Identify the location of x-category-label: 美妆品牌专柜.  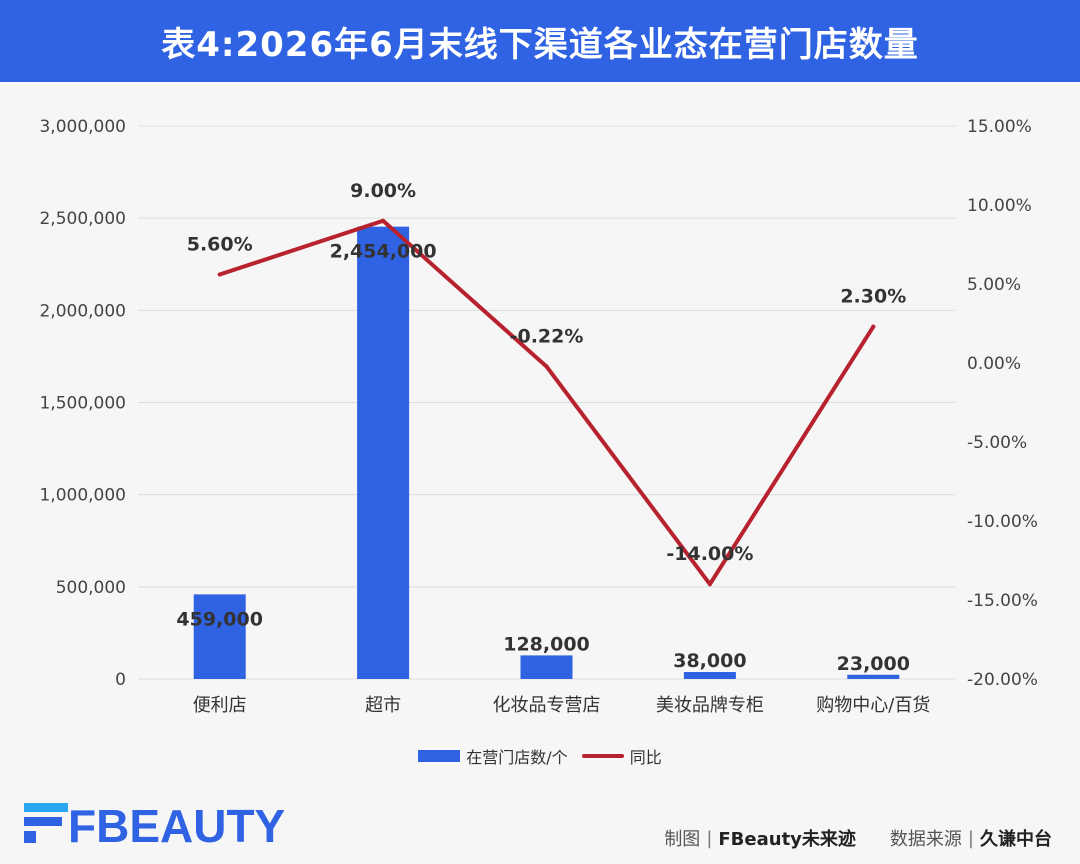
(710, 705).